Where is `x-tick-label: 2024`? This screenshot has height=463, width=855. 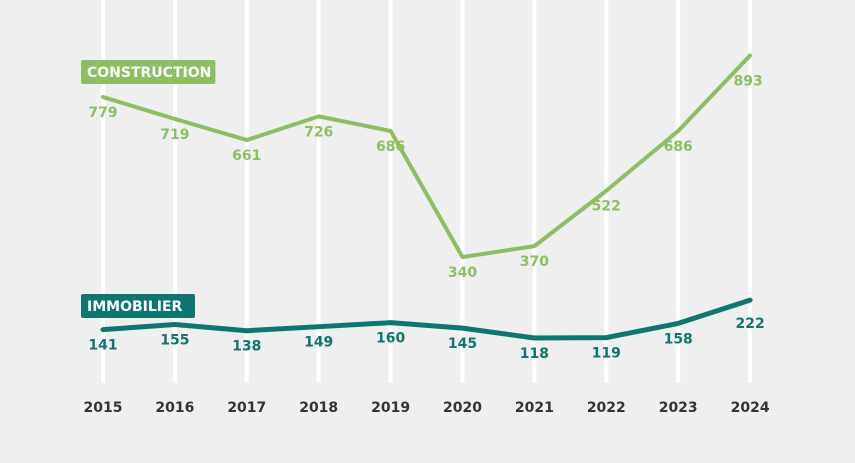 x-tick-label: 2024 is located at coordinates (750, 408).